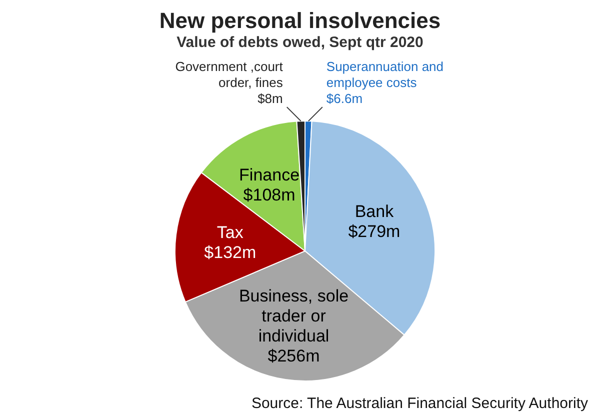  What do you see at coordinates (300, 21) in the screenshot?
I see `chart-title: New personal insolvencies` at bounding box center [300, 21].